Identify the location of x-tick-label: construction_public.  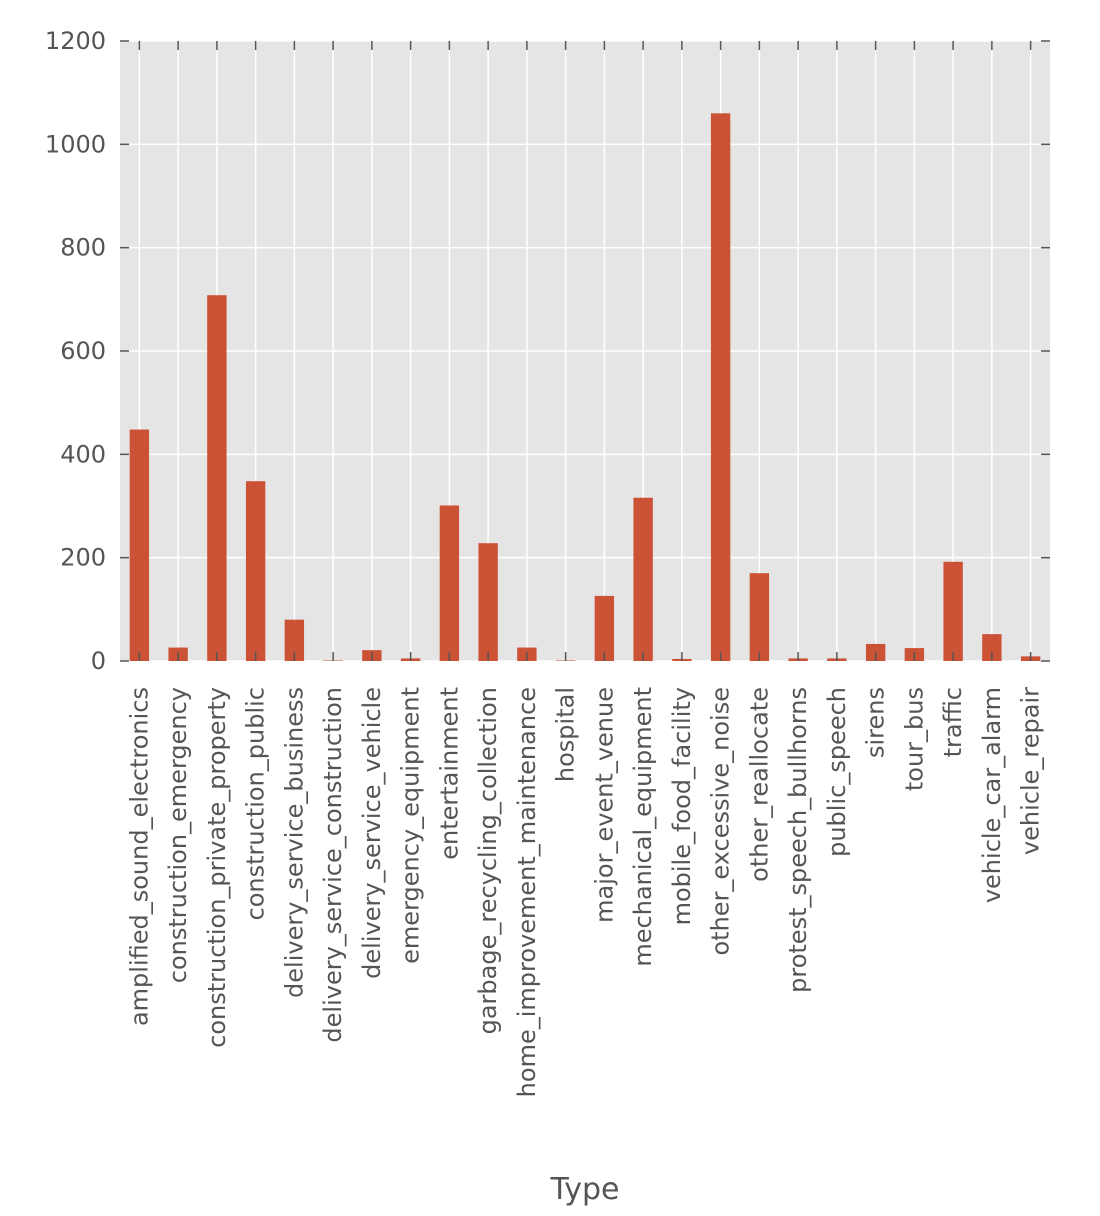
(256, 803).